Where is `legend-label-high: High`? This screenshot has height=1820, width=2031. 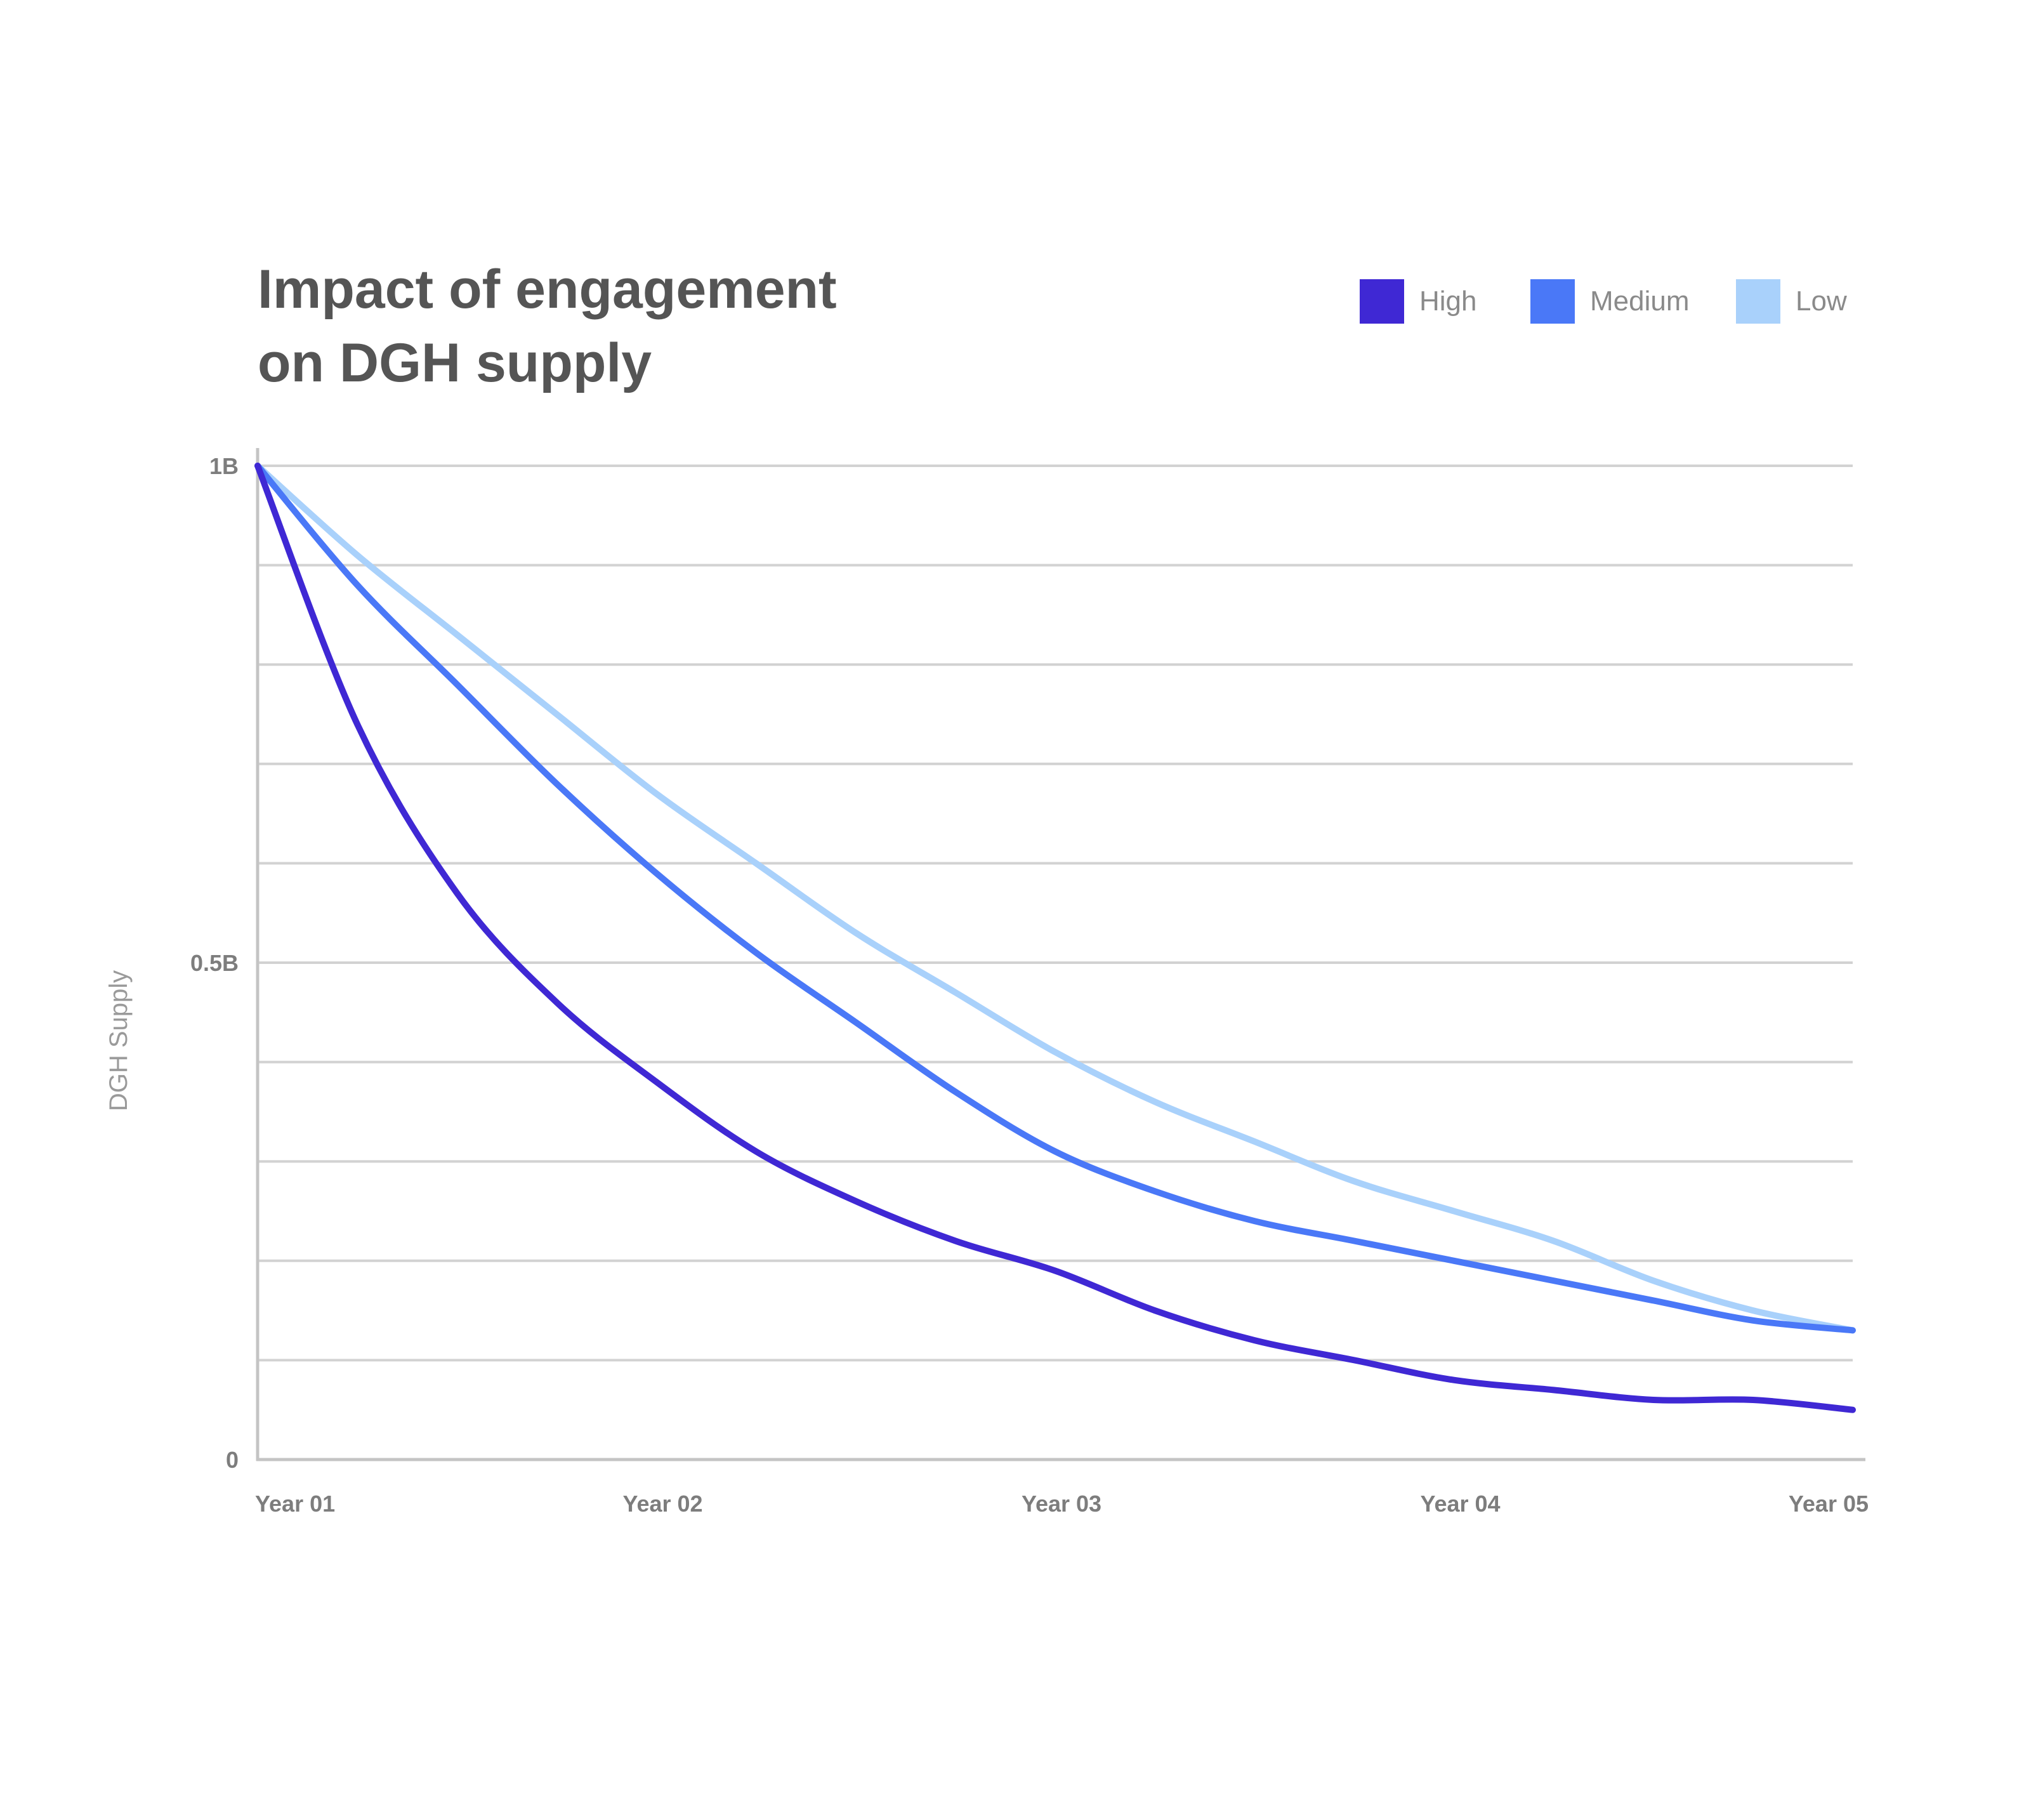 legend-label-high: High is located at coordinates (1448, 301).